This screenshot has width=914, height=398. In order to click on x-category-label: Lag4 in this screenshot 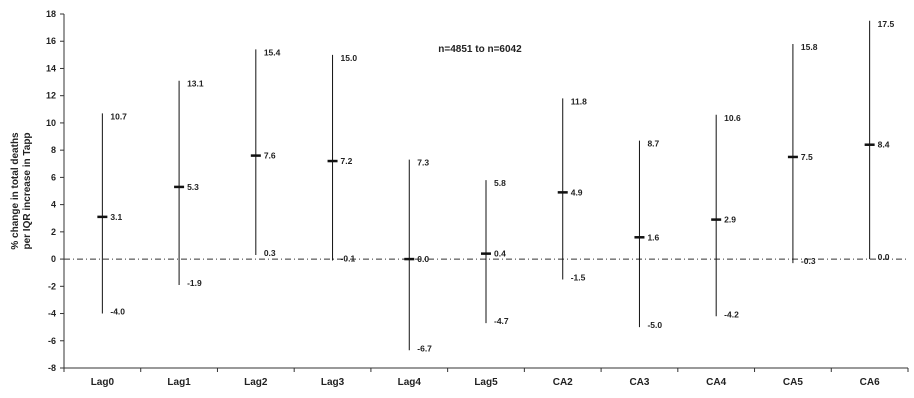, I will do `click(410, 382)`.